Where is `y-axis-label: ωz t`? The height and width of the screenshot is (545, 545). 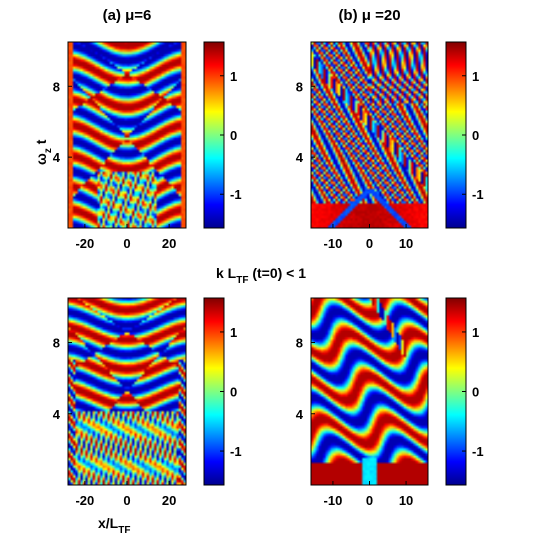 y-axis-label: ωz t is located at coordinates (43, 152).